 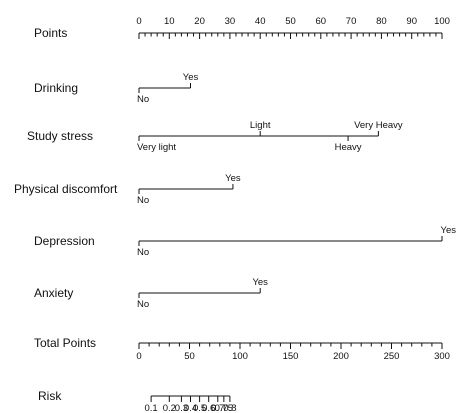 What do you see at coordinates (442, 356) in the screenshot?
I see `total-points-tick-label: 300` at bounding box center [442, 356].